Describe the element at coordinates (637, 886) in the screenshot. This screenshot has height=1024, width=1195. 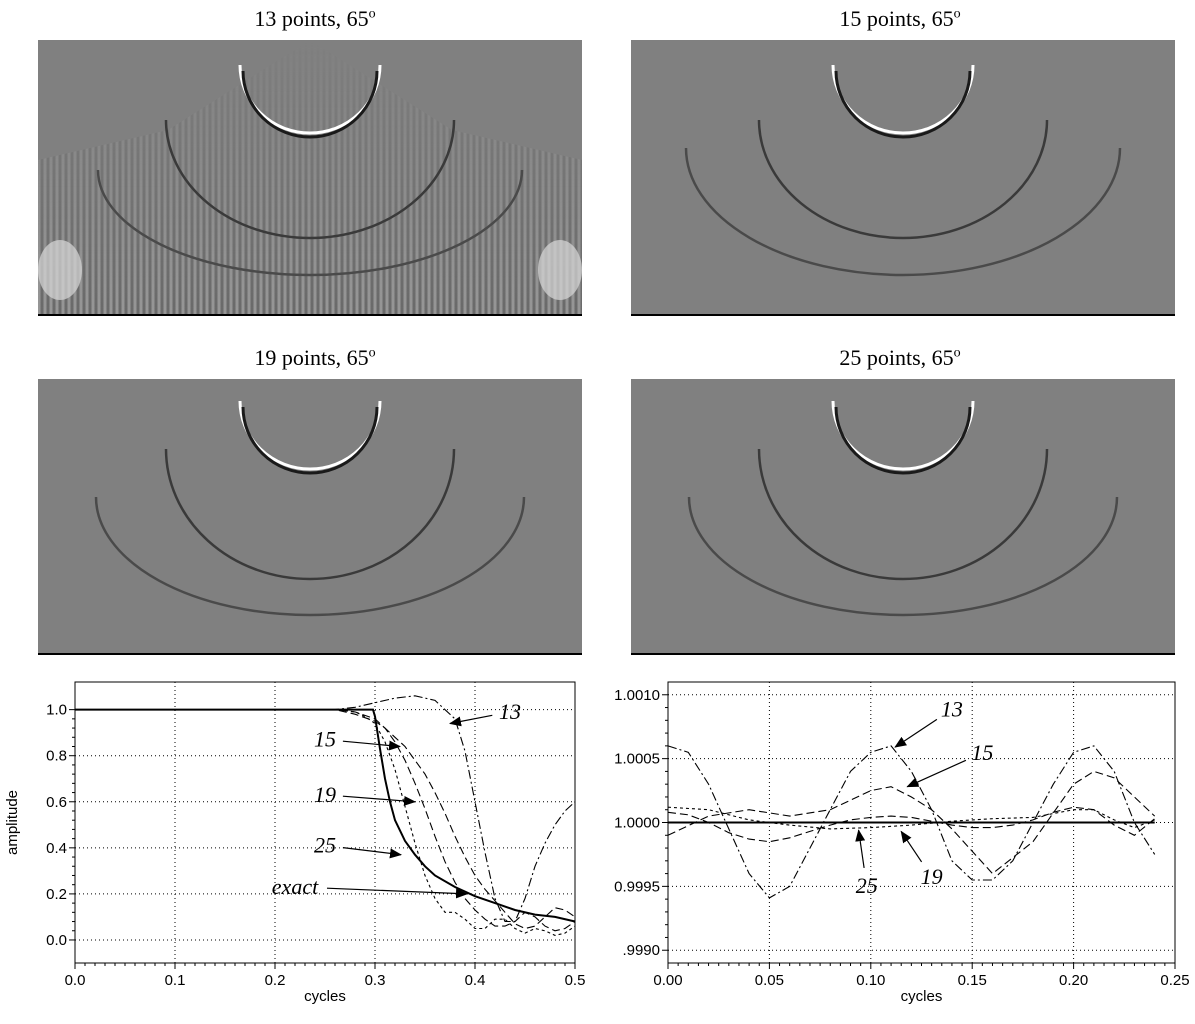
I see `y-tick-label: 0.9995` at that location.